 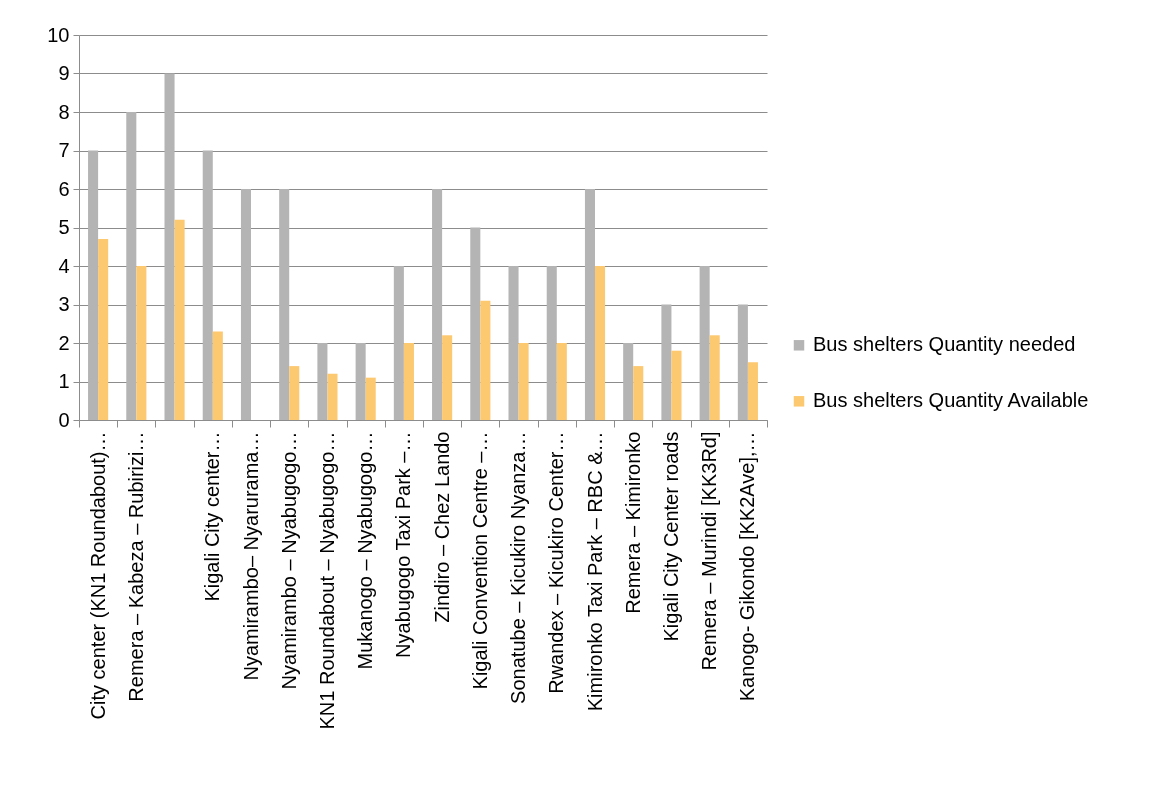 I want to click on y-tick-label: 2, so click(x=64, y=342).